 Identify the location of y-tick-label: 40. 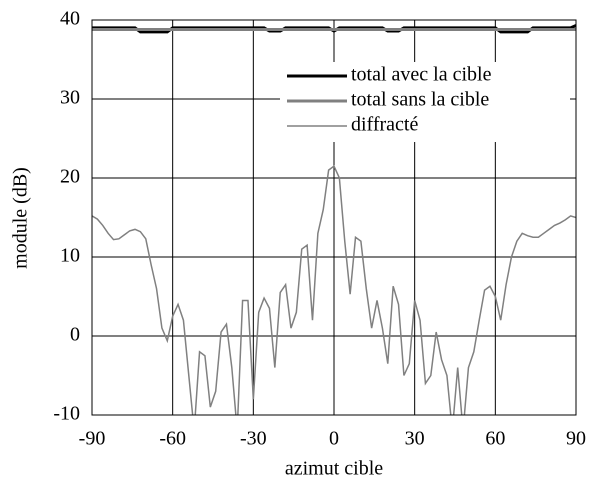
(70, 19).